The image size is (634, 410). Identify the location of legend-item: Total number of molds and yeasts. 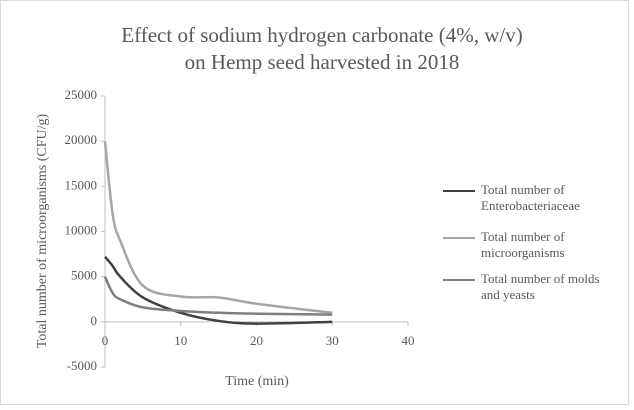
(533, 287).